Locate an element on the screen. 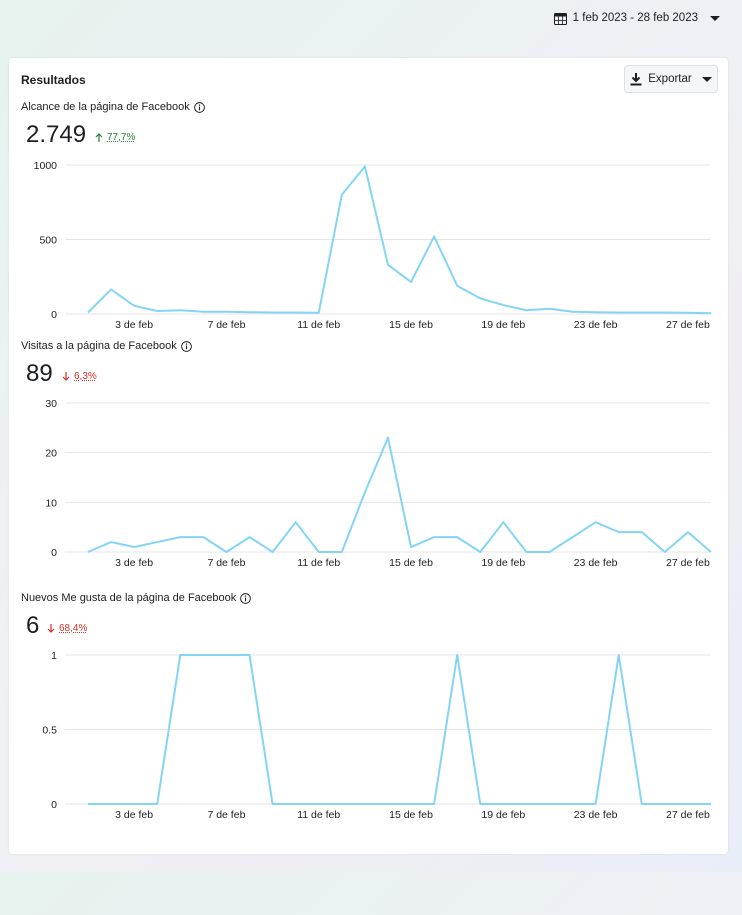  download-icon is located at coordinates (636, 79).